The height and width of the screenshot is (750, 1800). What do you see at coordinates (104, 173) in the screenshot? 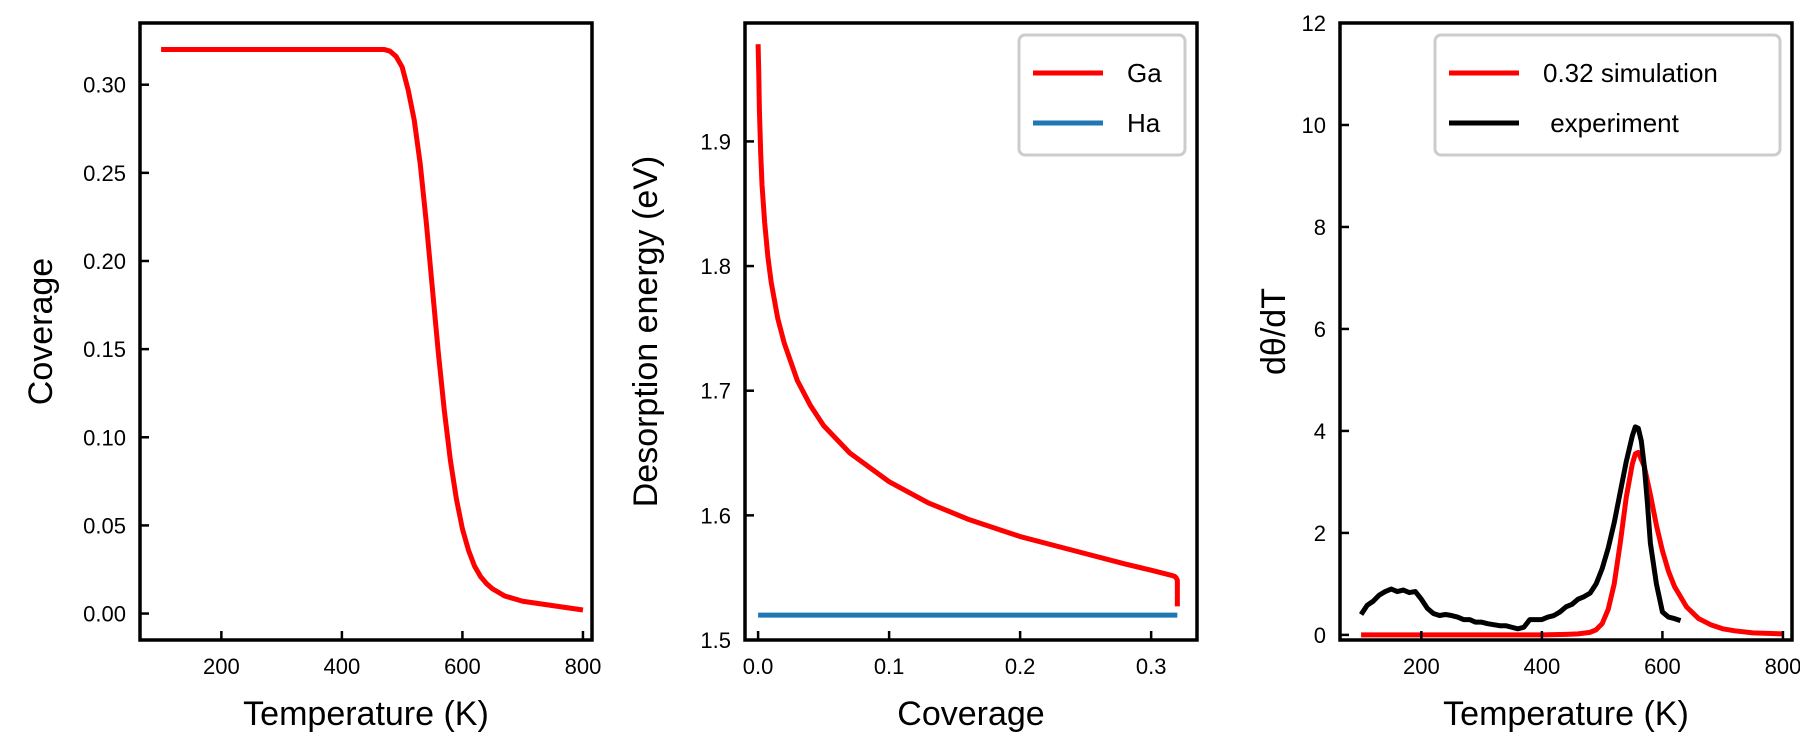
I see `y-tick-label: 0.25` at bounding box center [104, 173].